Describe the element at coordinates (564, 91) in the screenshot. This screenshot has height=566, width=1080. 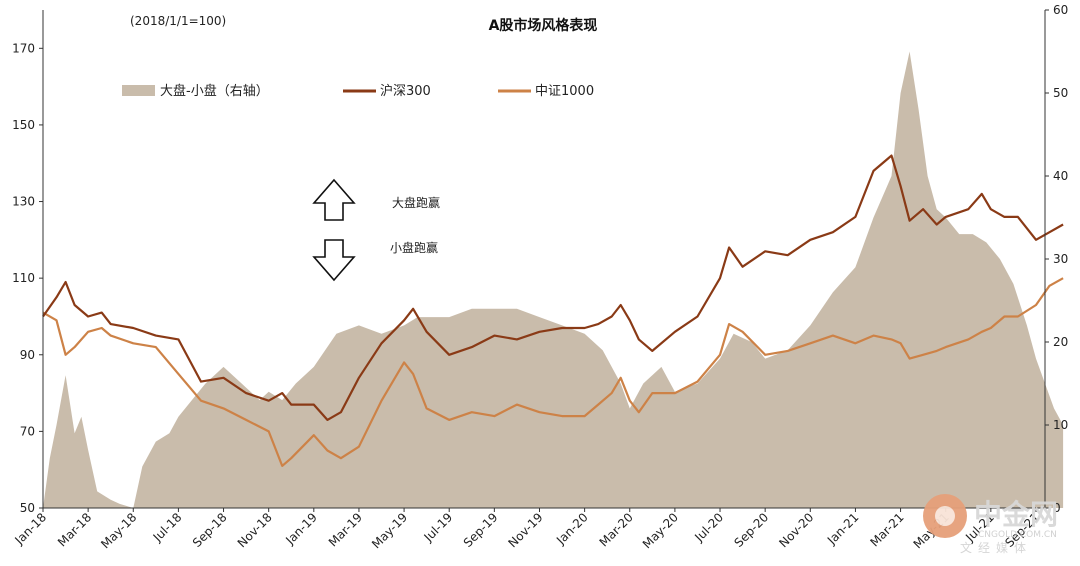
I see `legend-label-zz1000: 中证1000` at that location.